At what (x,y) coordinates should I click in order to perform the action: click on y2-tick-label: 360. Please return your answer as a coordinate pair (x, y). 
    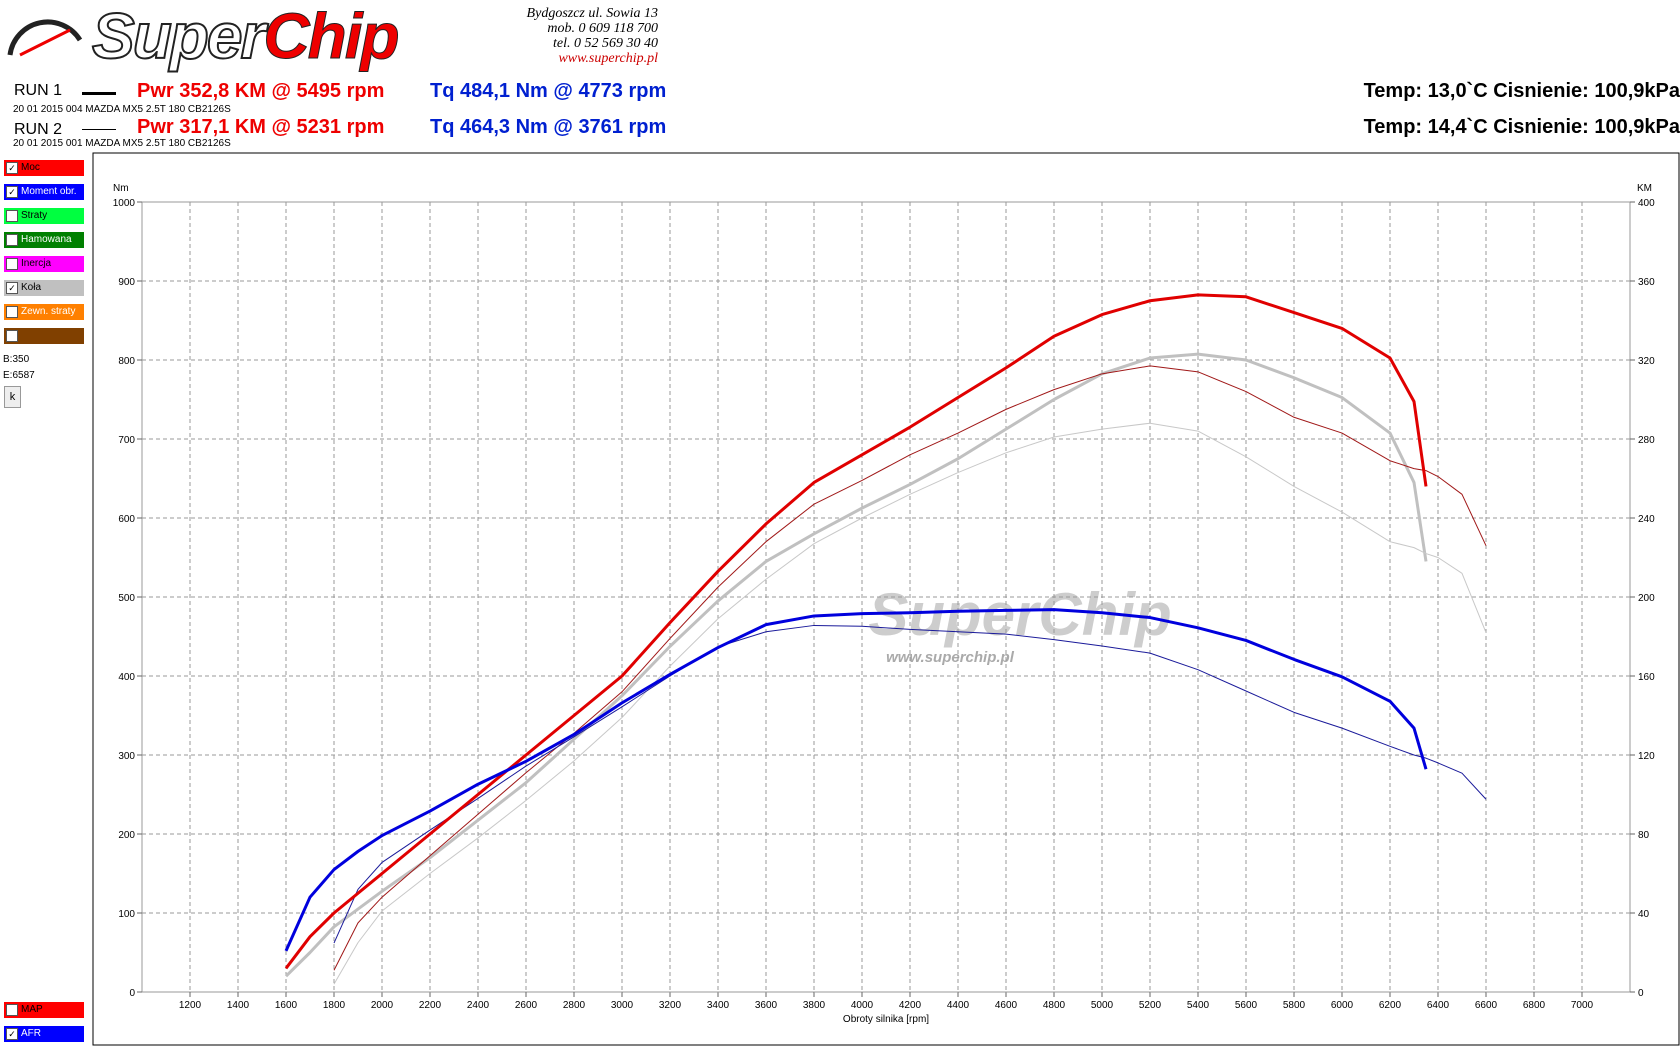
    Looking at the image, I should click on (1646, 282).